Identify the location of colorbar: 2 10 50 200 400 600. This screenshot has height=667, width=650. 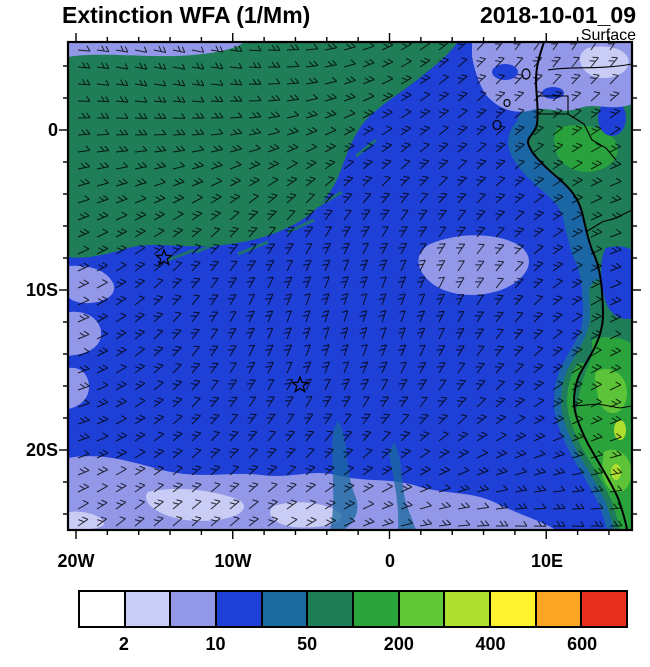
(353, 625).